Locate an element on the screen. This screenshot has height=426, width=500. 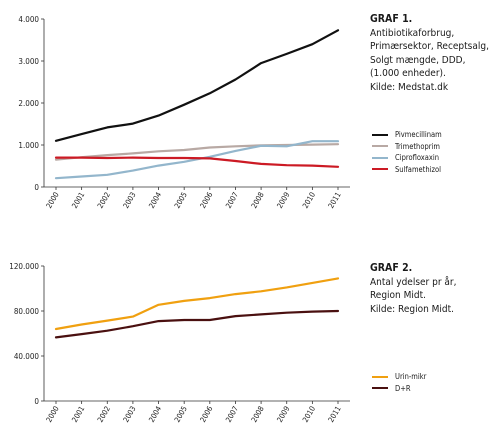
chart-1-caption-line: Solgt mængde, DDD, is located at coordinates (418, 60).